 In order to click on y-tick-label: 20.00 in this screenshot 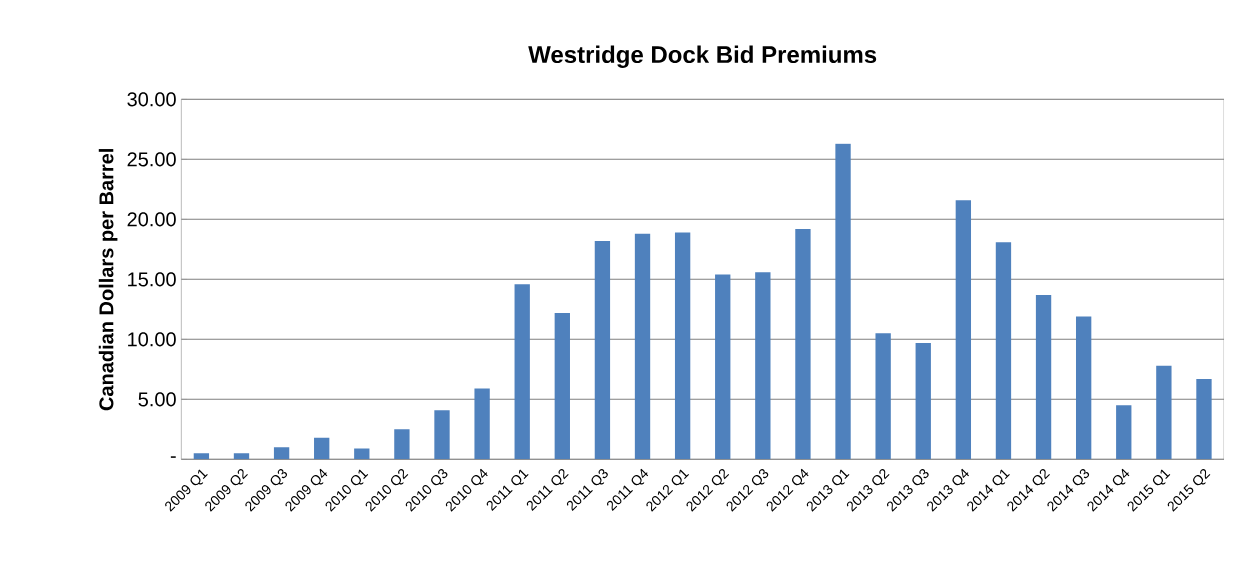, I will do `click(151, 219)`.